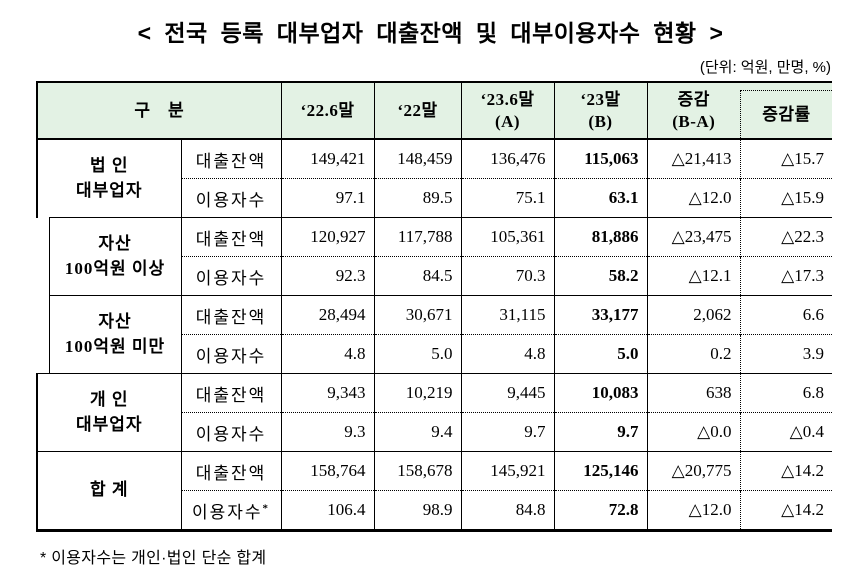  Describe the element at coordinates (114, 334) in the screenshot. I see `group-label-assets-under-10b: 자산 100억원 미만` at that location.